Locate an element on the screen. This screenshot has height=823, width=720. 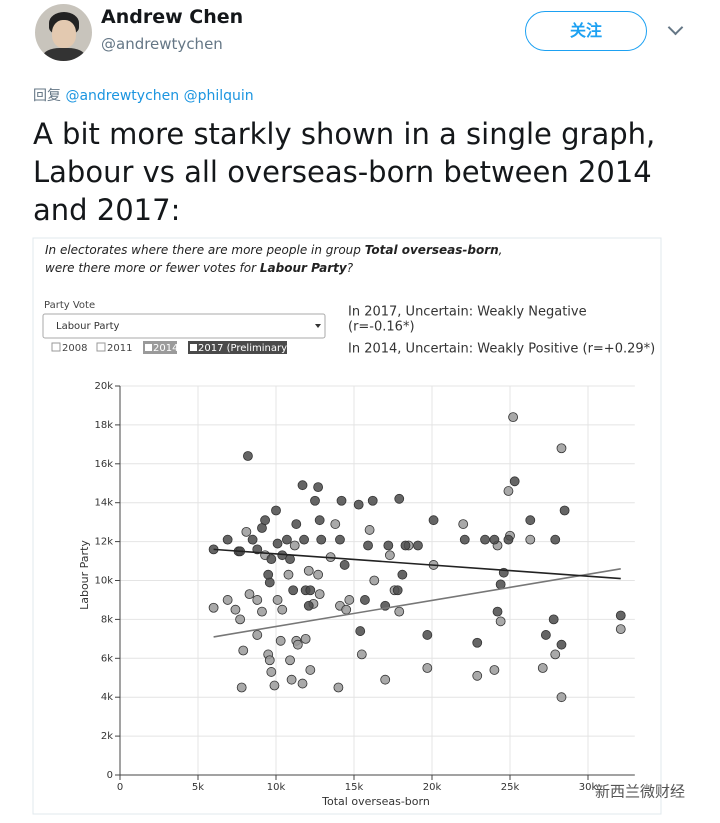
y-tick-label: 10k is located at coordinates (103, 581).